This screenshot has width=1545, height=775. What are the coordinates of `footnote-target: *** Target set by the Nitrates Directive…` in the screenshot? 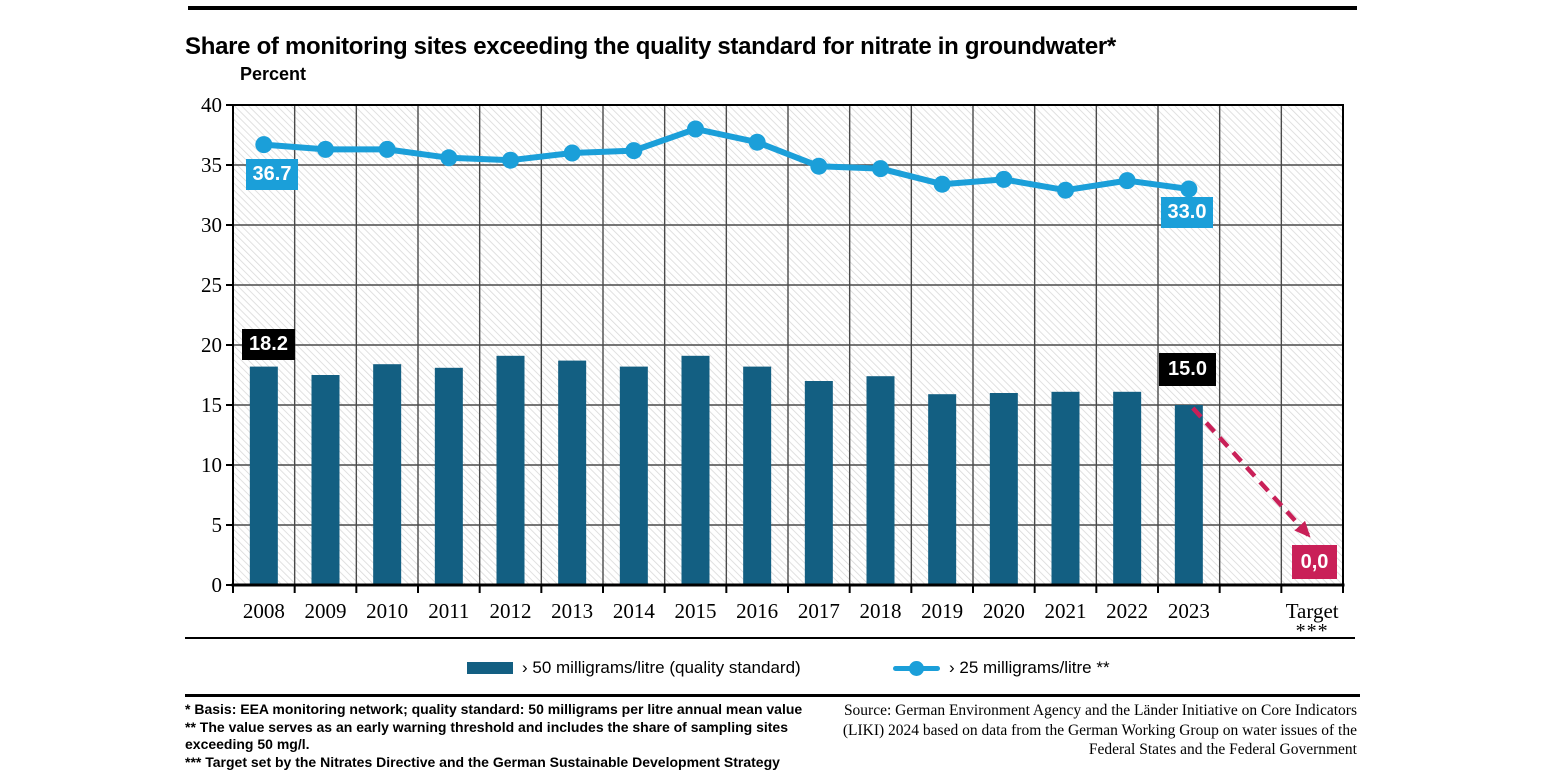 It's located at (482, 761).